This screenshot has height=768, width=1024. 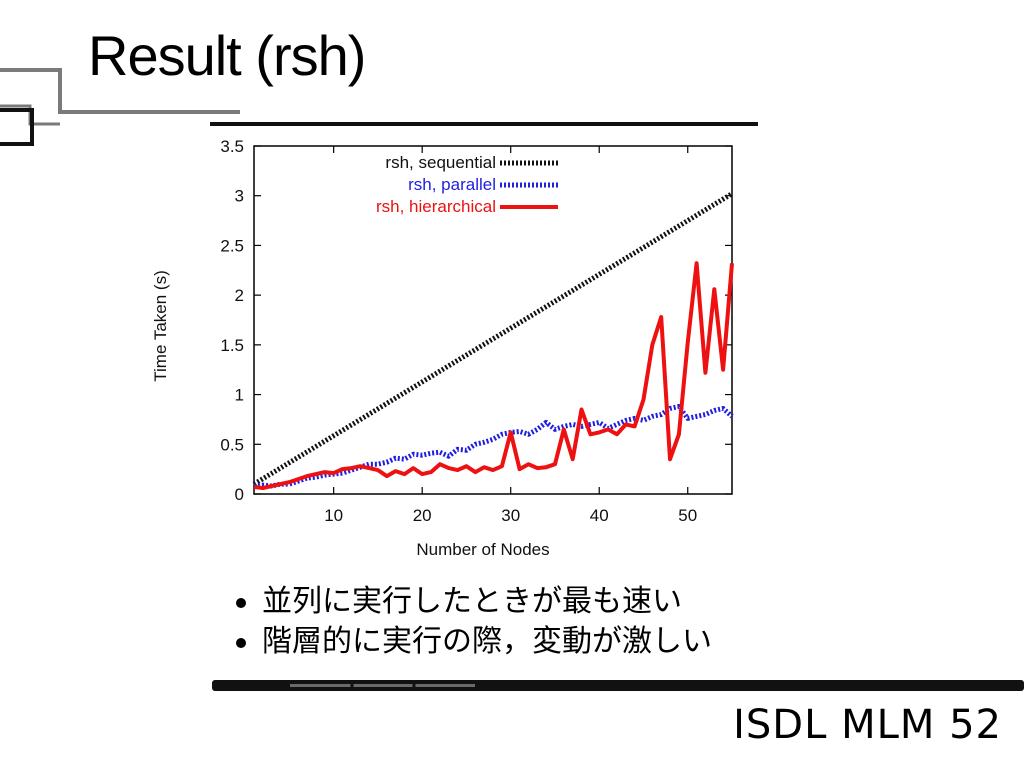 I want to click on legend-label: rsh, hierarchical, so click(x=436, y=206).